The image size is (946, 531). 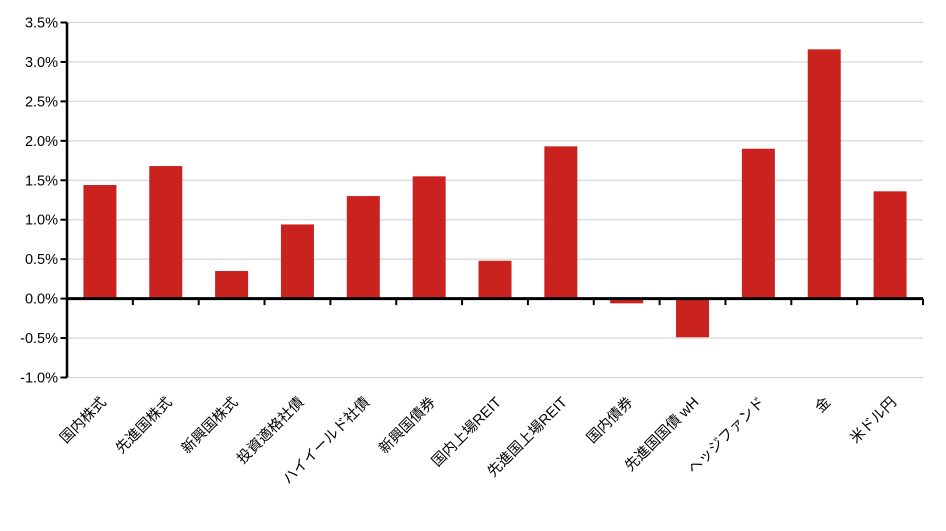 I want to click on y-axis-label: 1.0%, so click(x=41, y=221).